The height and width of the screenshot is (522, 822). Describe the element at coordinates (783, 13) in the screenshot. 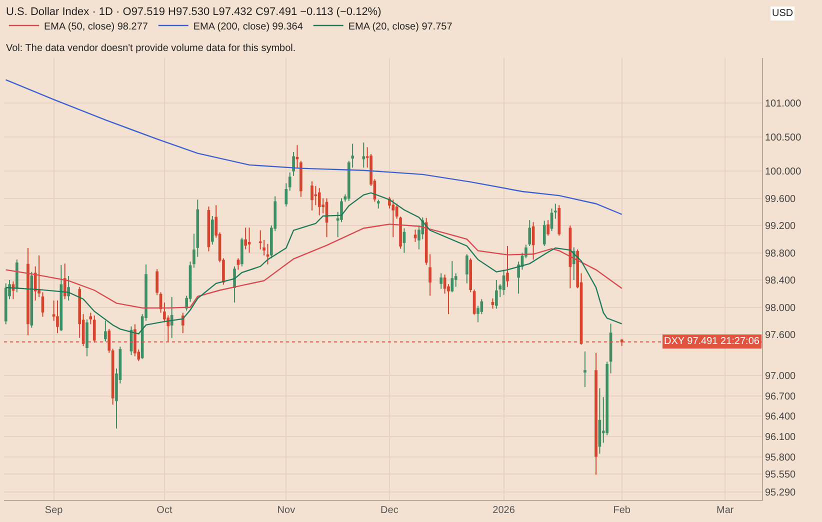

I see `text: USD` at that location.